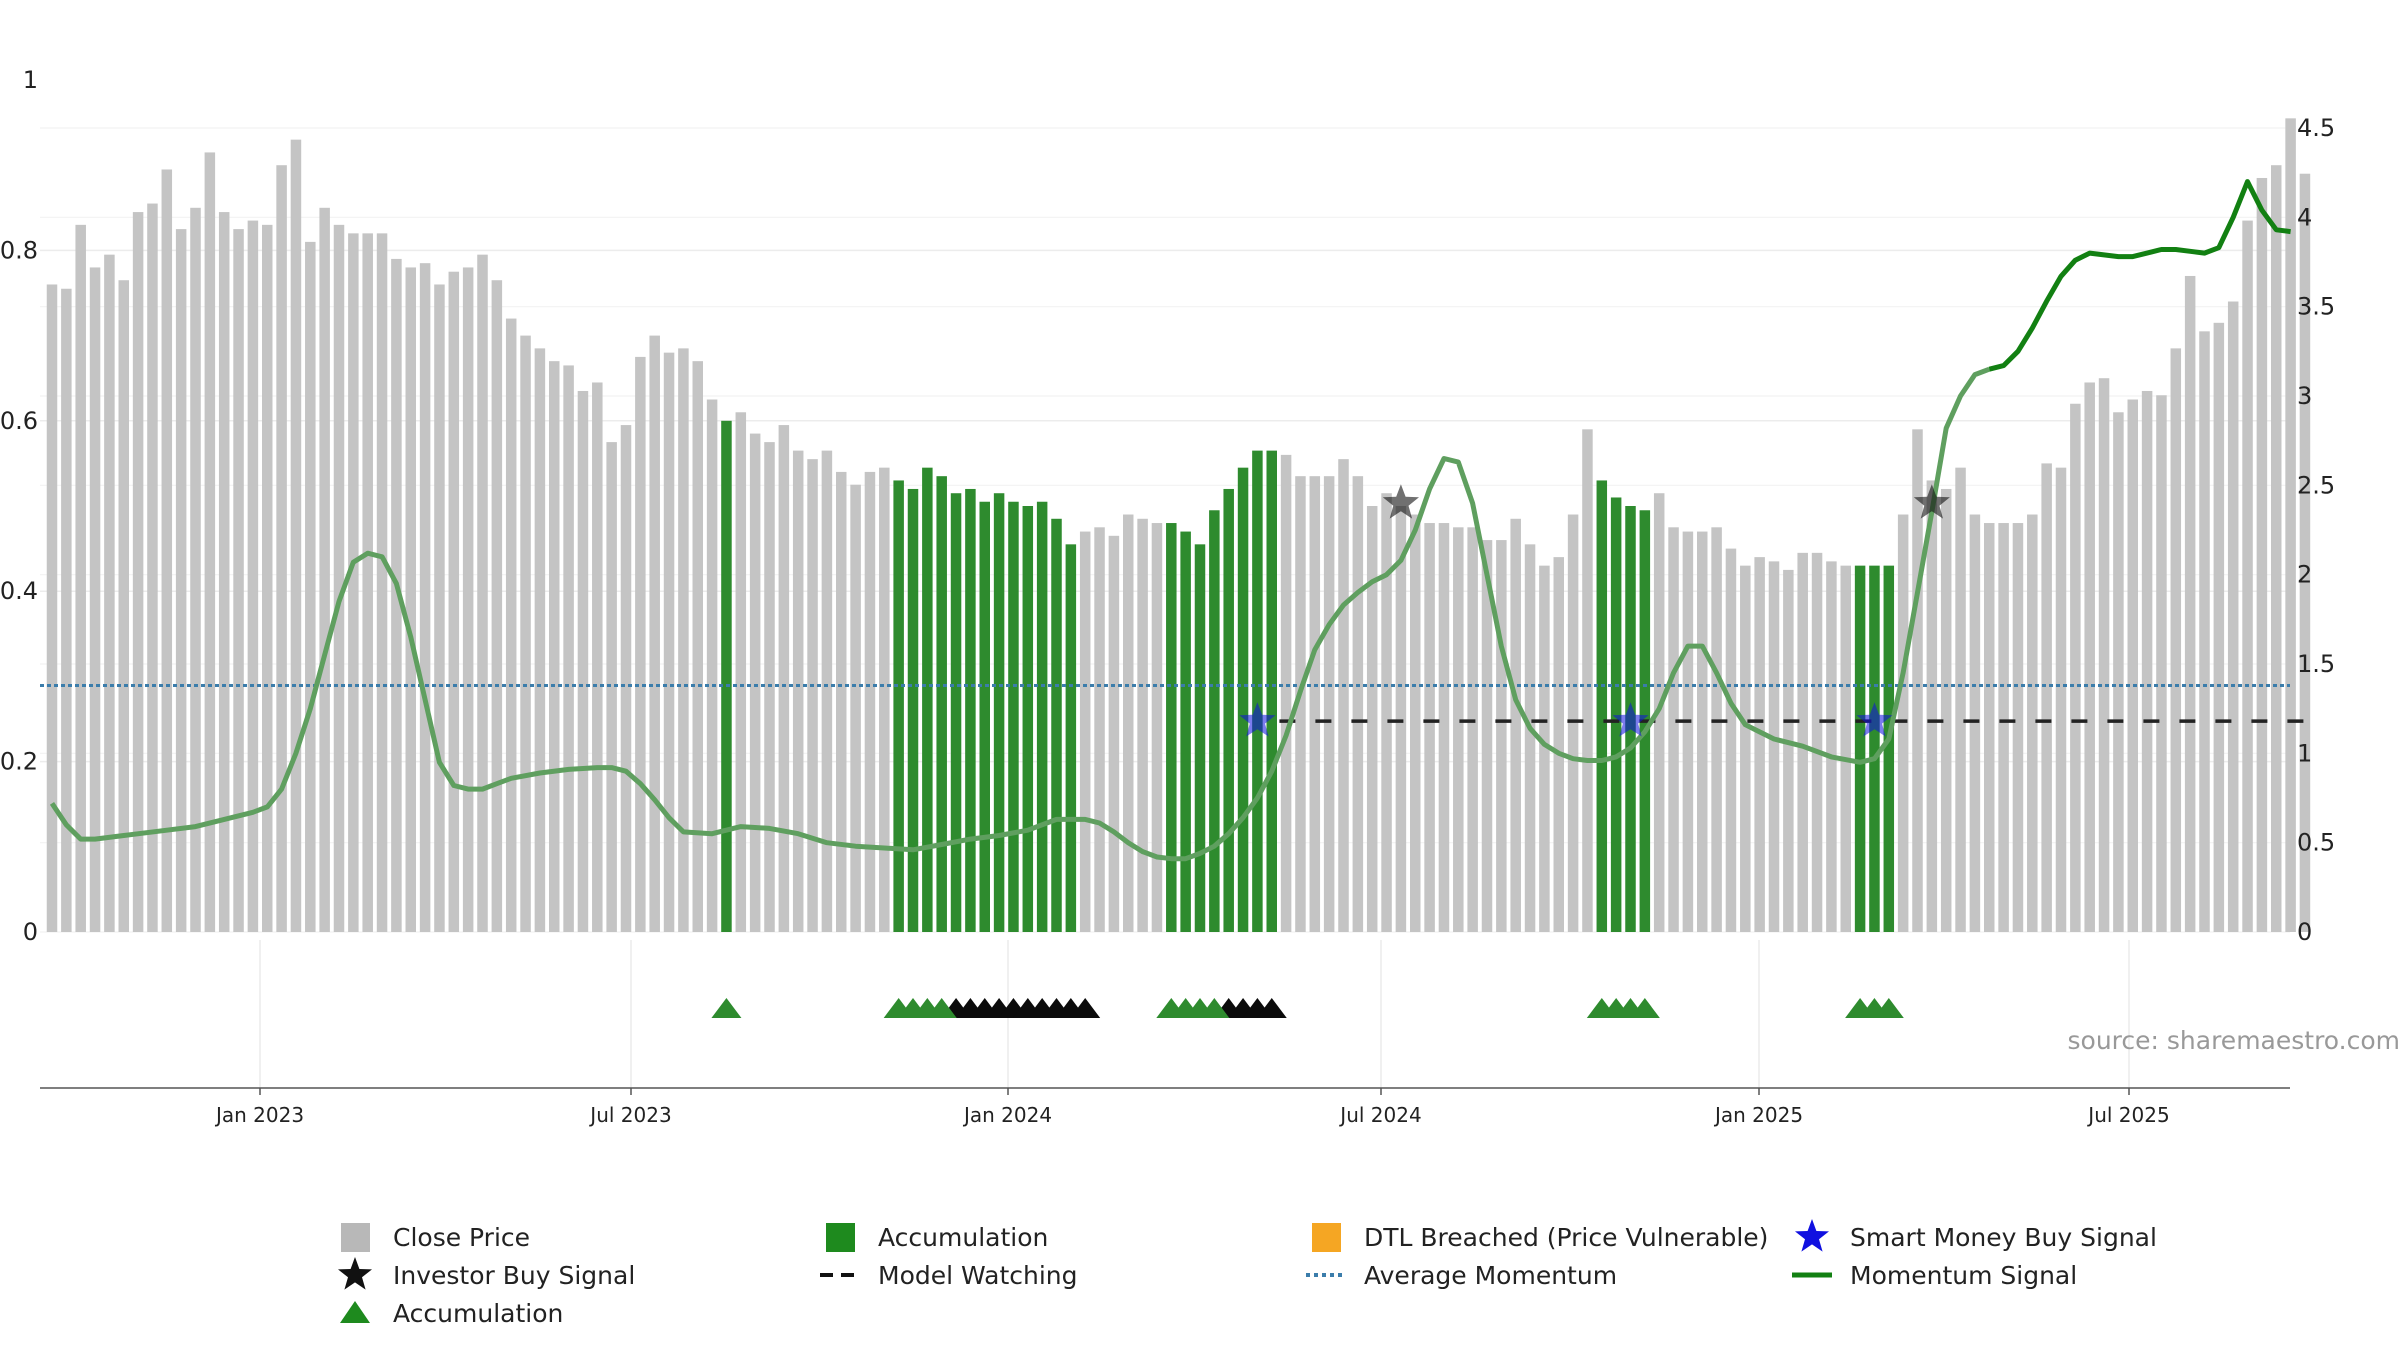 Image resolution: width=2400 pixels, height=1350 pixels. What do you see at coordinates (1812, 1275) in the screenshot?
I see `legend-solid-line-icon` at bounding box center [1812, 1275].